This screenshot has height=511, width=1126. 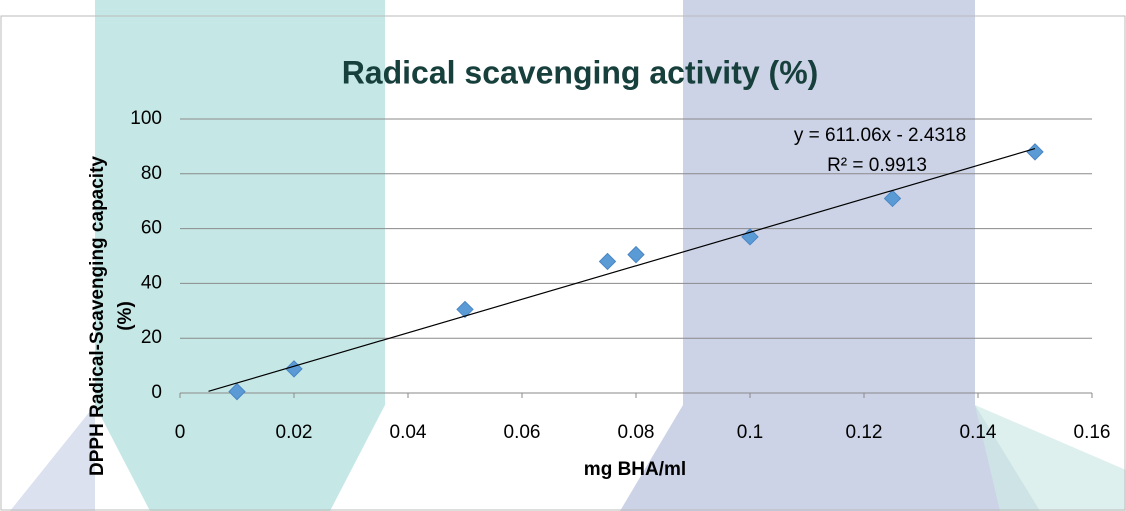 I want to click on y-tick-label: 0, so click(x=156, y=392).